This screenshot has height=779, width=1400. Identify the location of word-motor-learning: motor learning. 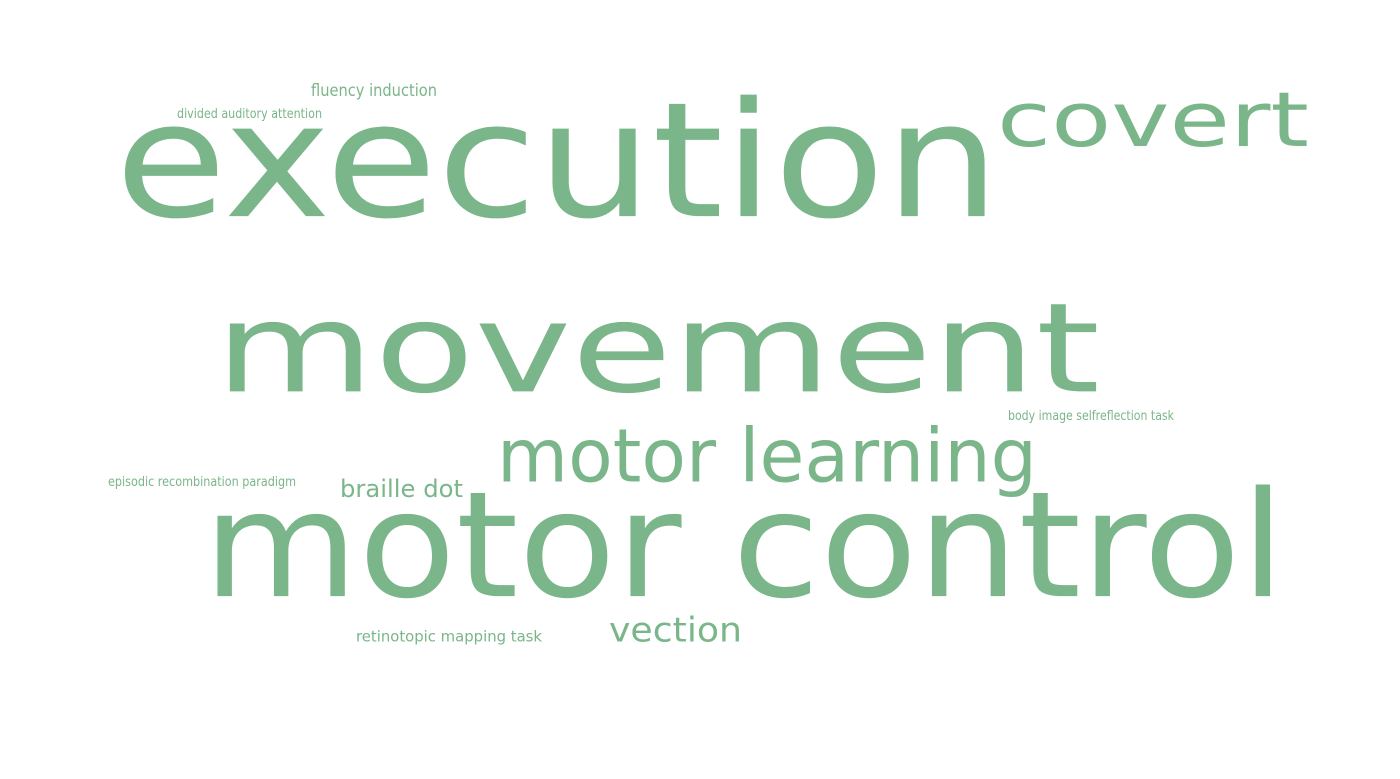
(767, 456).